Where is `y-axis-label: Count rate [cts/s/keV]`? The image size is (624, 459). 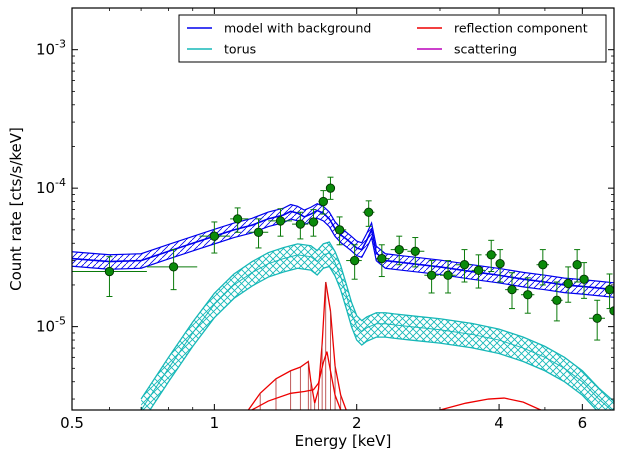
y-axis-label: Count rate [cts/s/keV] is located at coordinates (16, 209).